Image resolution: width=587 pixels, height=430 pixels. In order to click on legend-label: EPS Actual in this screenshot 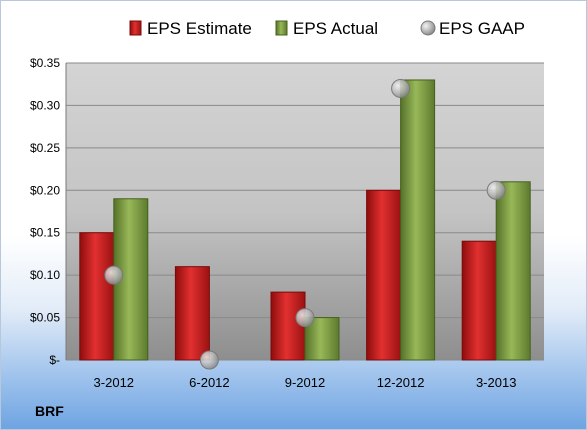, I will do `click(335, 28)`.